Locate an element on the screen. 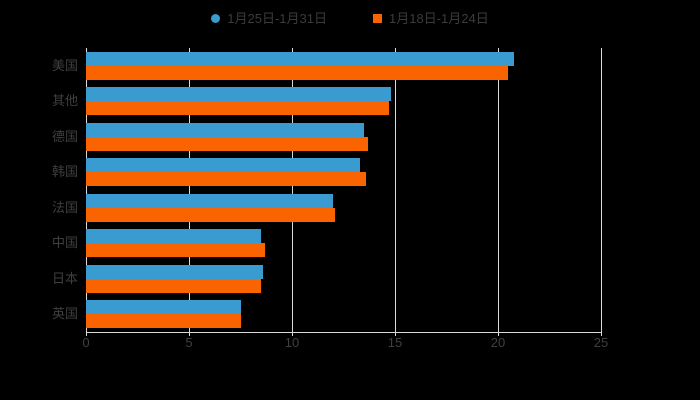 The height and width of the screenshot is (400, 700). legend-marker-circle-icon is located at coordinates (216, 18).